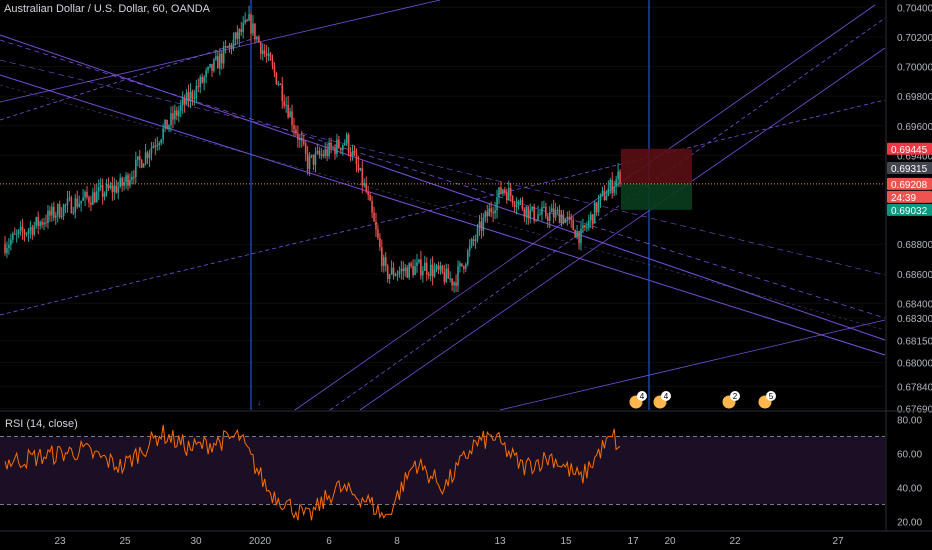  What do you see at coordinates (909, 197) in the screenshot?
I see `price-tag: 24:39` at bounding box center [909, 197].